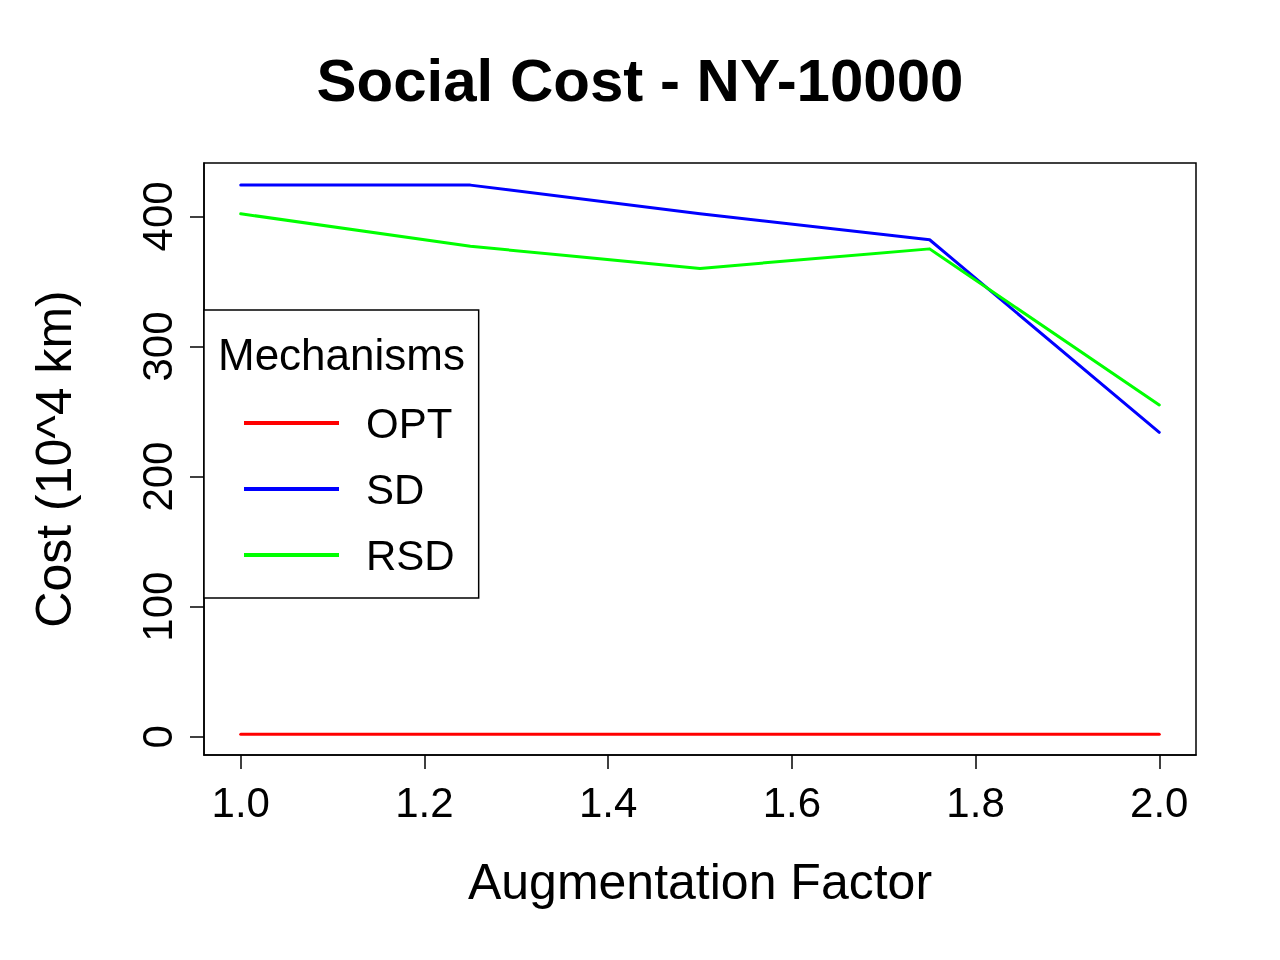 This screenshot has height=960, width=1280. Describe the element at coordinates (157, 606) in the screenshot. I see `y-tick-label: 100` at that location.